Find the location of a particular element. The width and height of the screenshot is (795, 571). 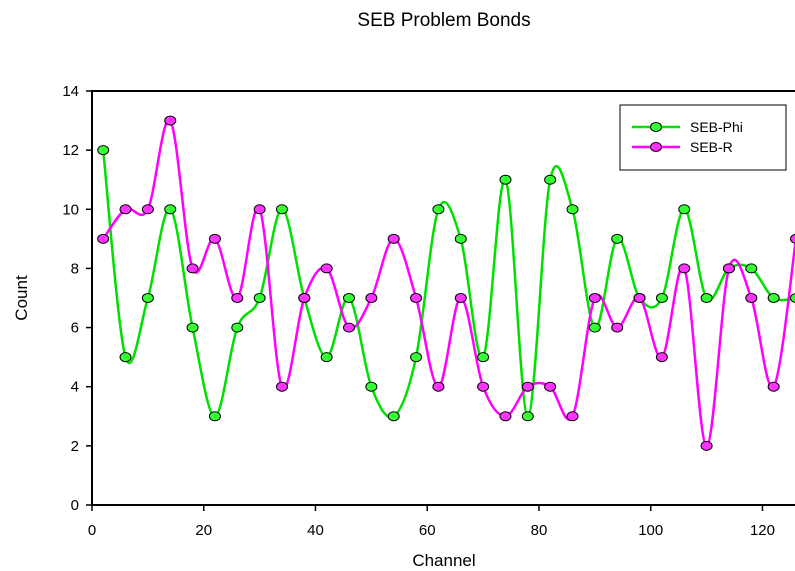

legend-label: SEB-R is located at coordinates (711, 147).